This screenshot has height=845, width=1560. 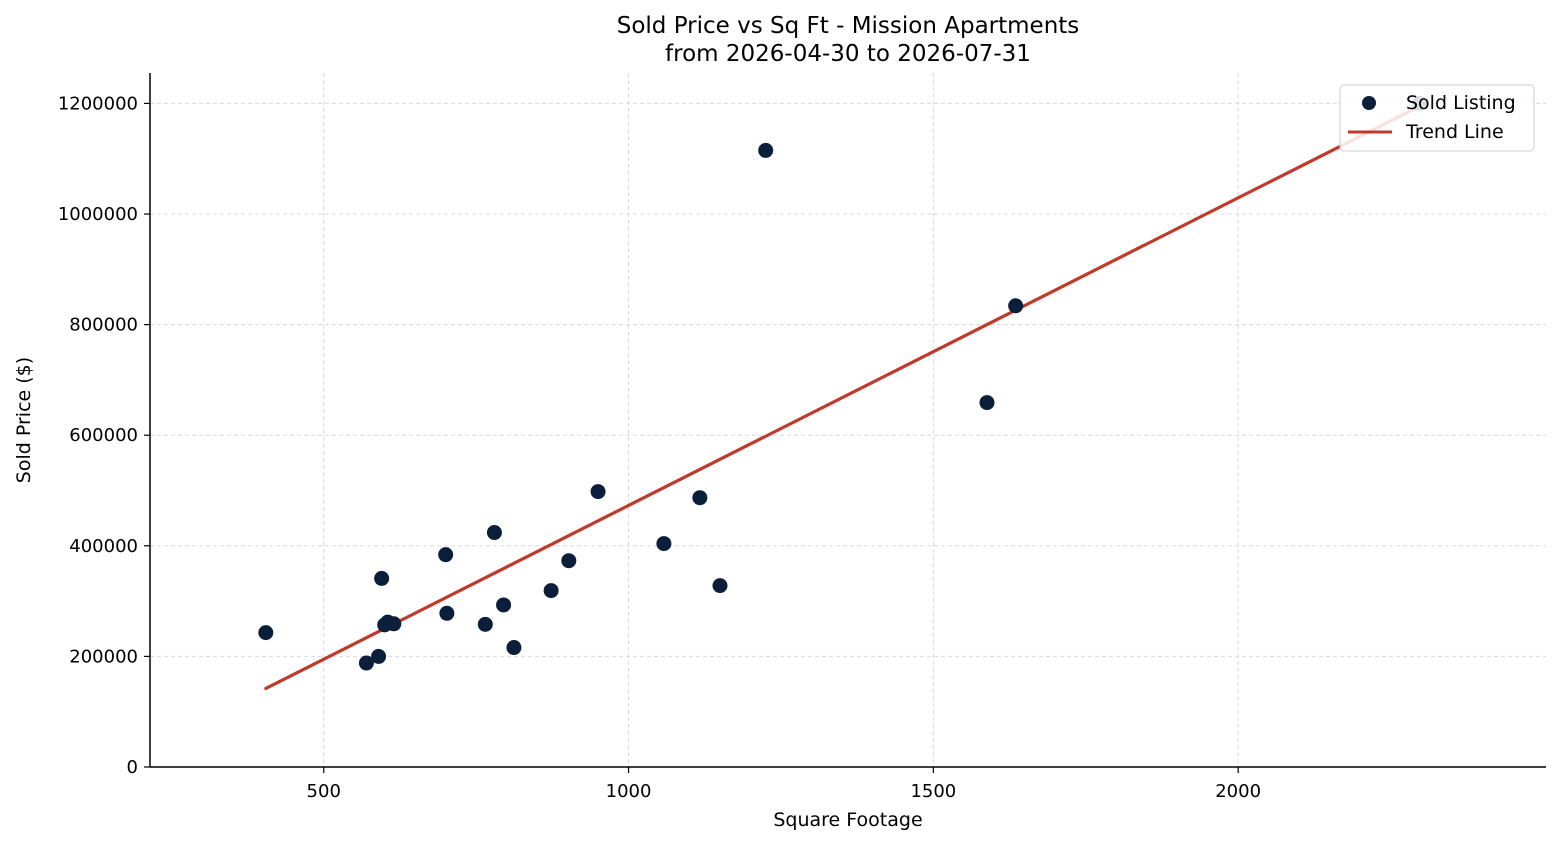 I want to click on legend-box, so click(x=1437, y=118).